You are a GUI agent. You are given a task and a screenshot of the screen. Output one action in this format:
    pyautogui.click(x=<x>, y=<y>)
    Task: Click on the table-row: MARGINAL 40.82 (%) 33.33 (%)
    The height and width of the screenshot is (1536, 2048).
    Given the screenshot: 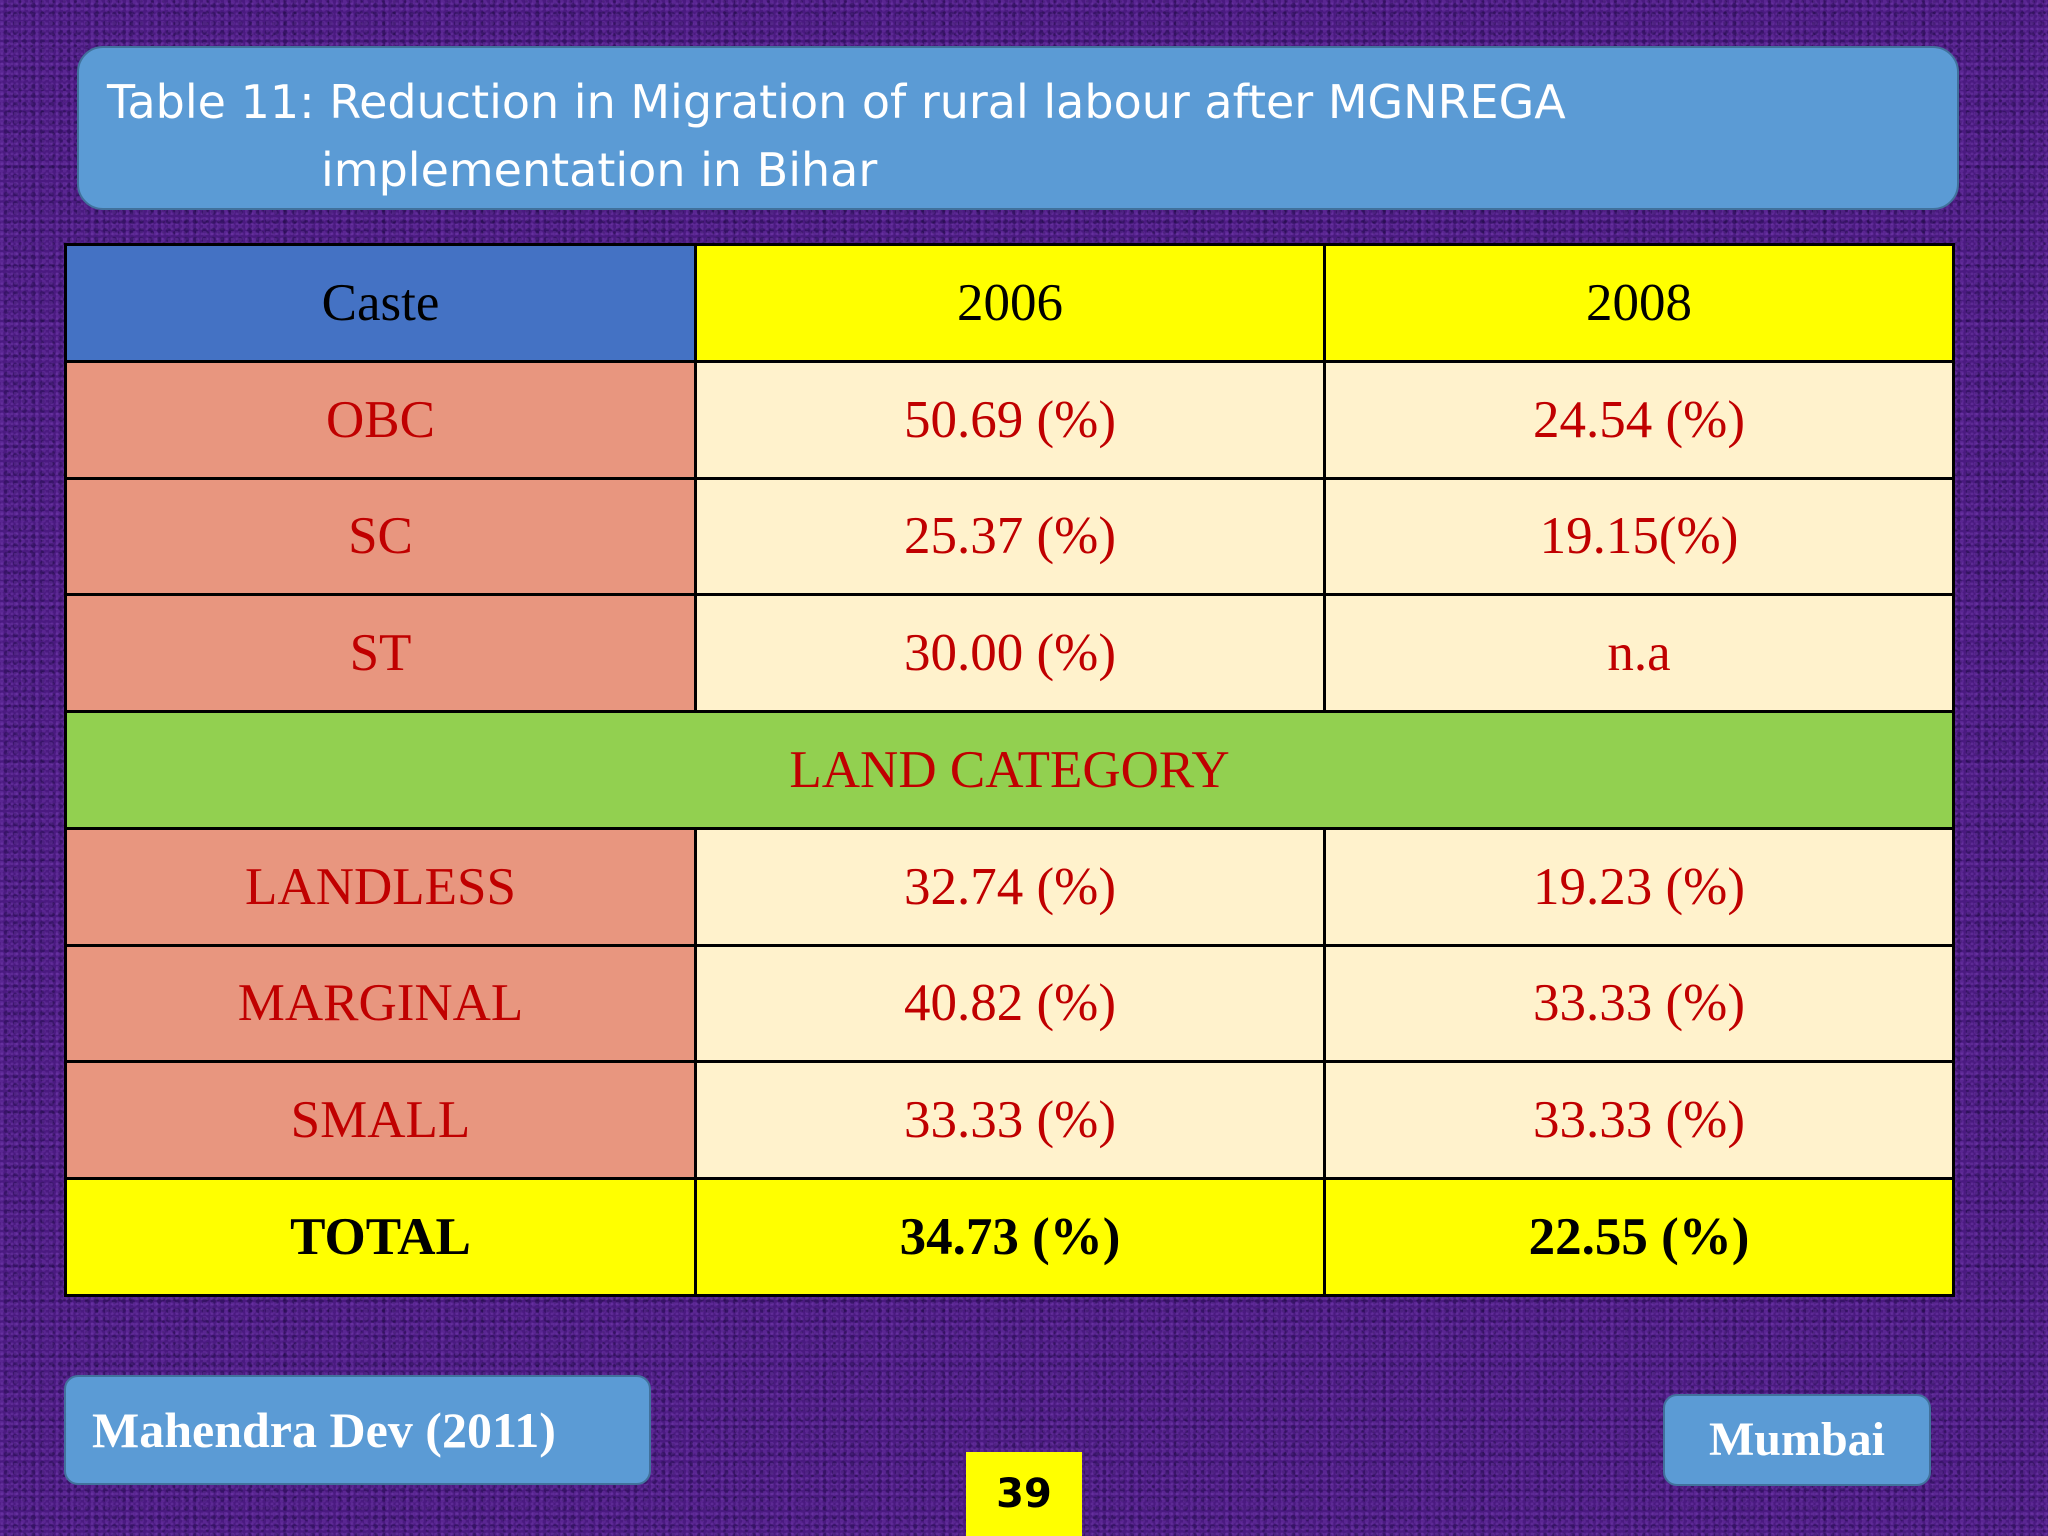 What is the action you would take?
    pyautogui.click(x=1009, y=1003)
    